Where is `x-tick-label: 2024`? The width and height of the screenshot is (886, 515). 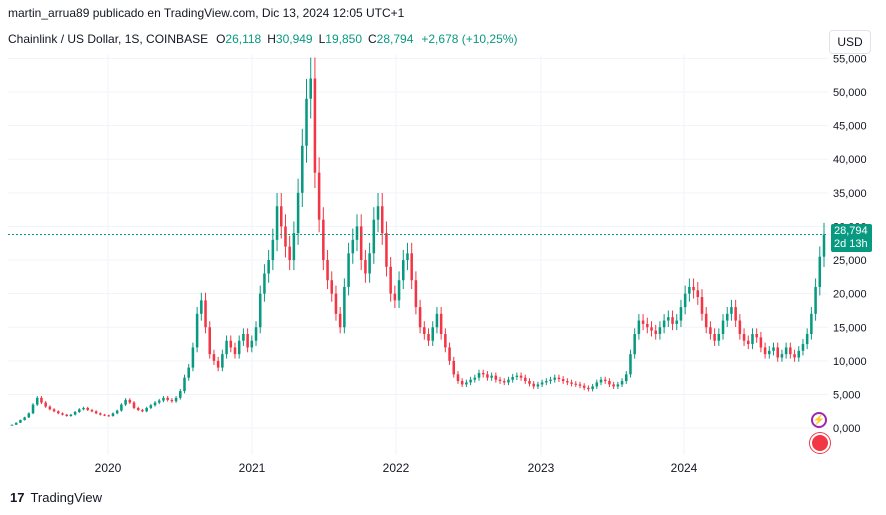
x-tick-label: 2024 is located at coordinates (684, 468).